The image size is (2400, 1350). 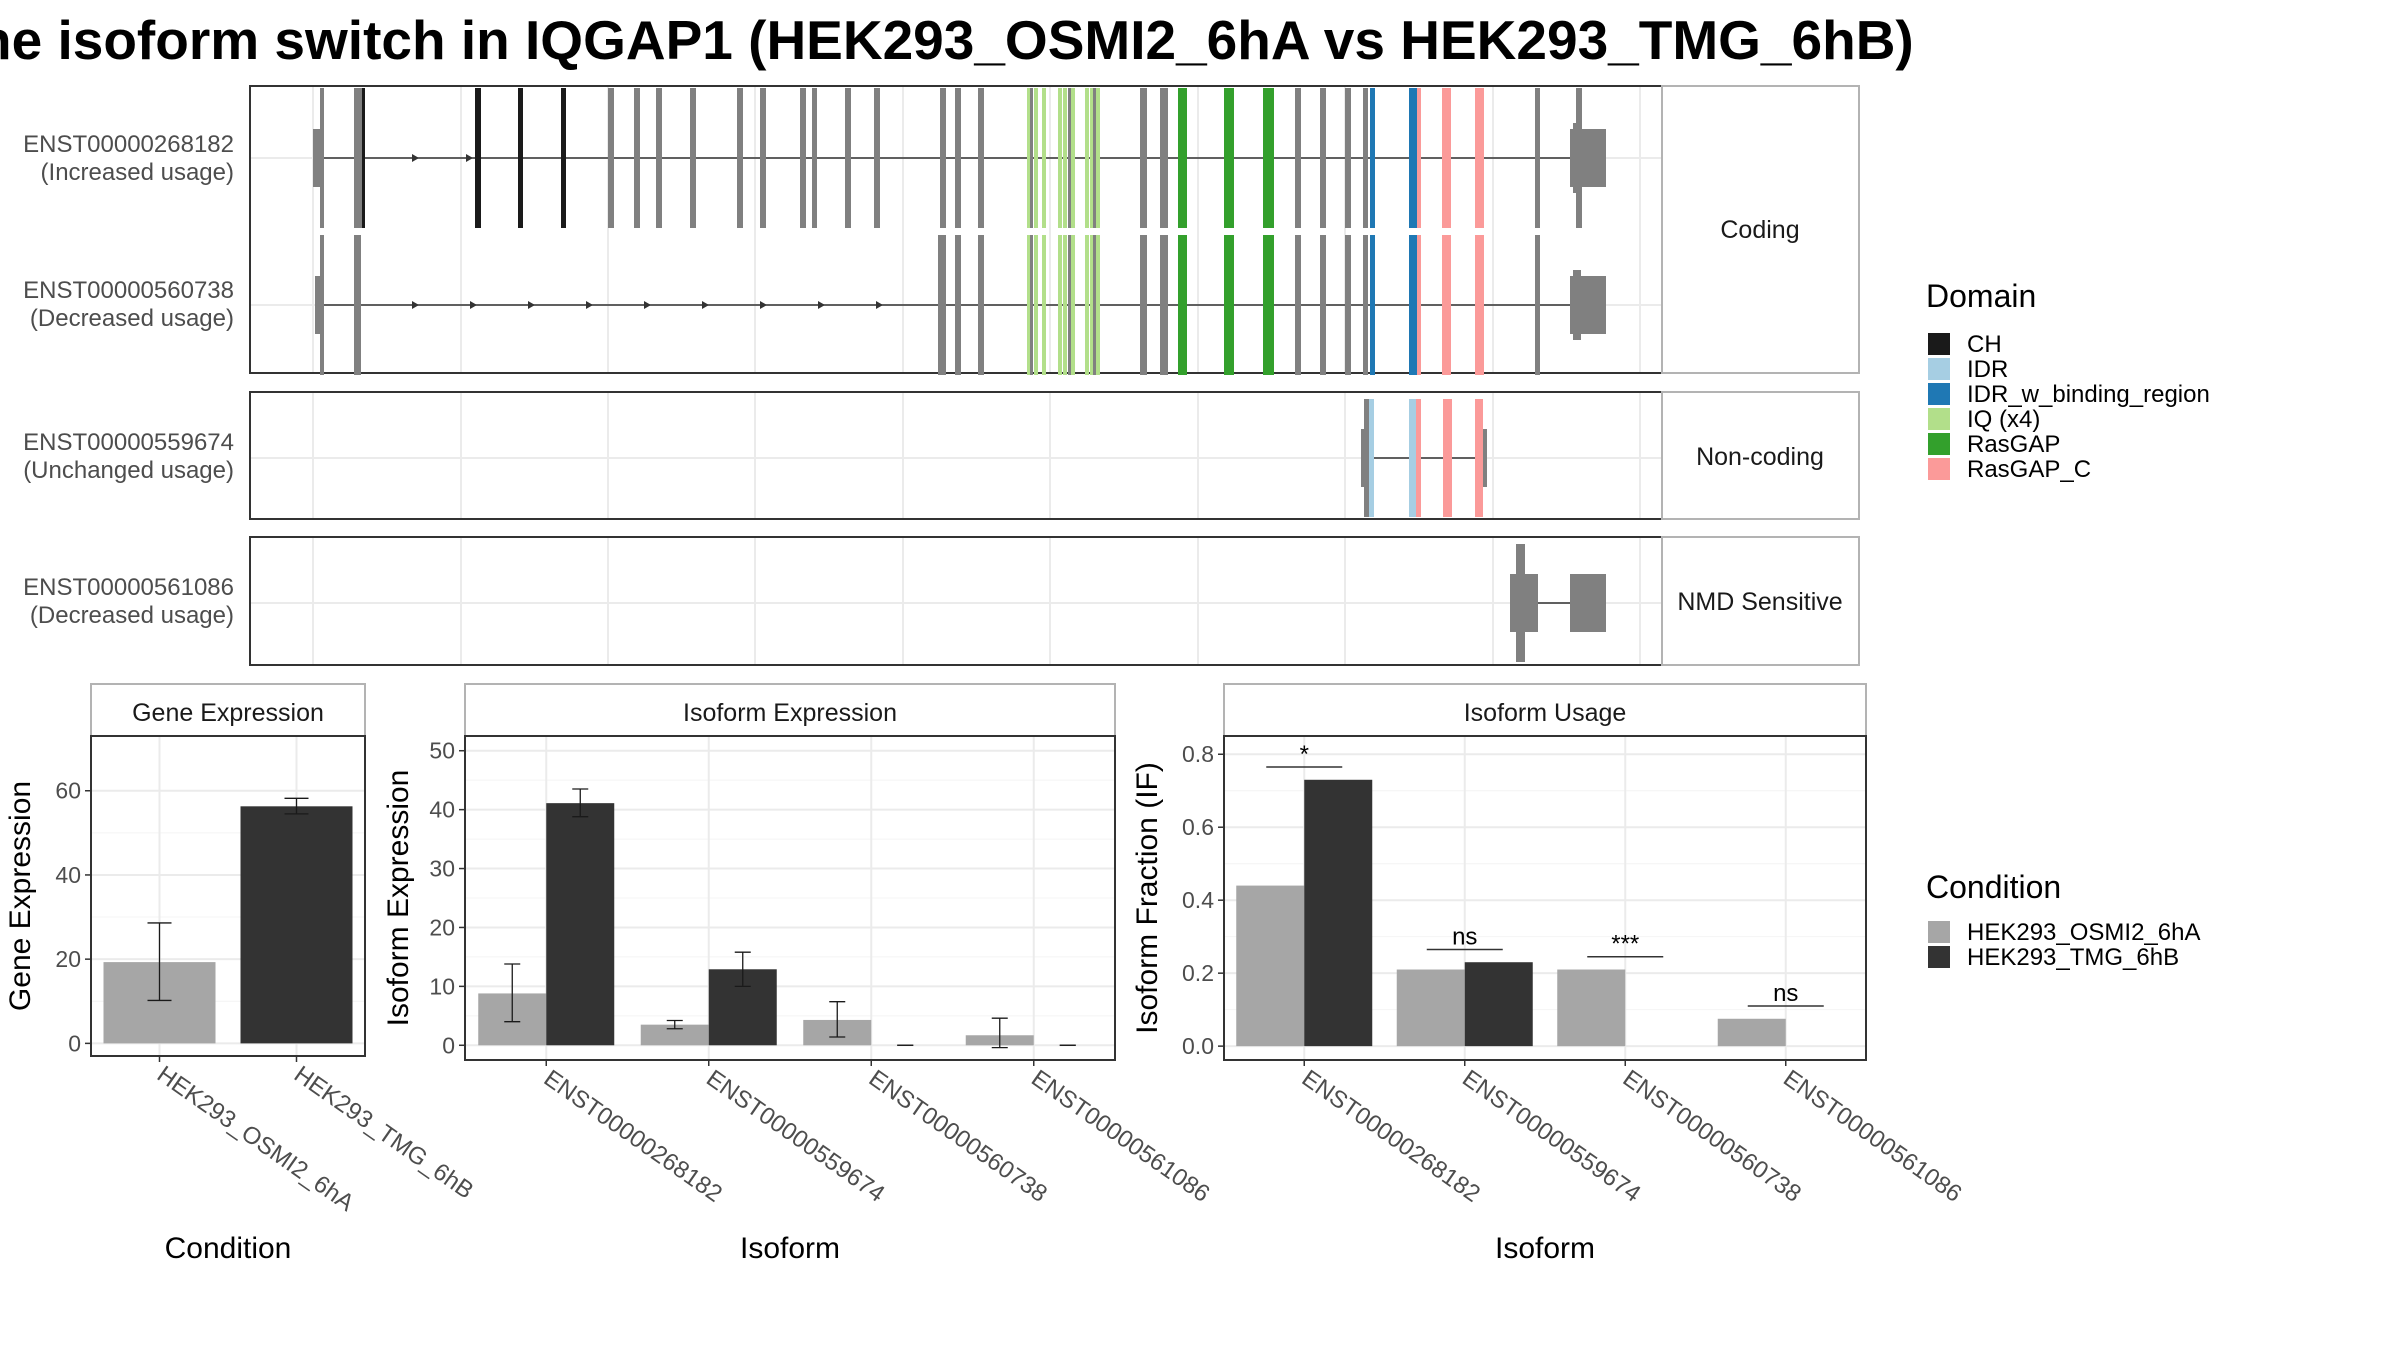 What do you see at coordinates (68, 959) in the screenshot?
I see `y-tick-label: 20` at bounding box center [68, 959].